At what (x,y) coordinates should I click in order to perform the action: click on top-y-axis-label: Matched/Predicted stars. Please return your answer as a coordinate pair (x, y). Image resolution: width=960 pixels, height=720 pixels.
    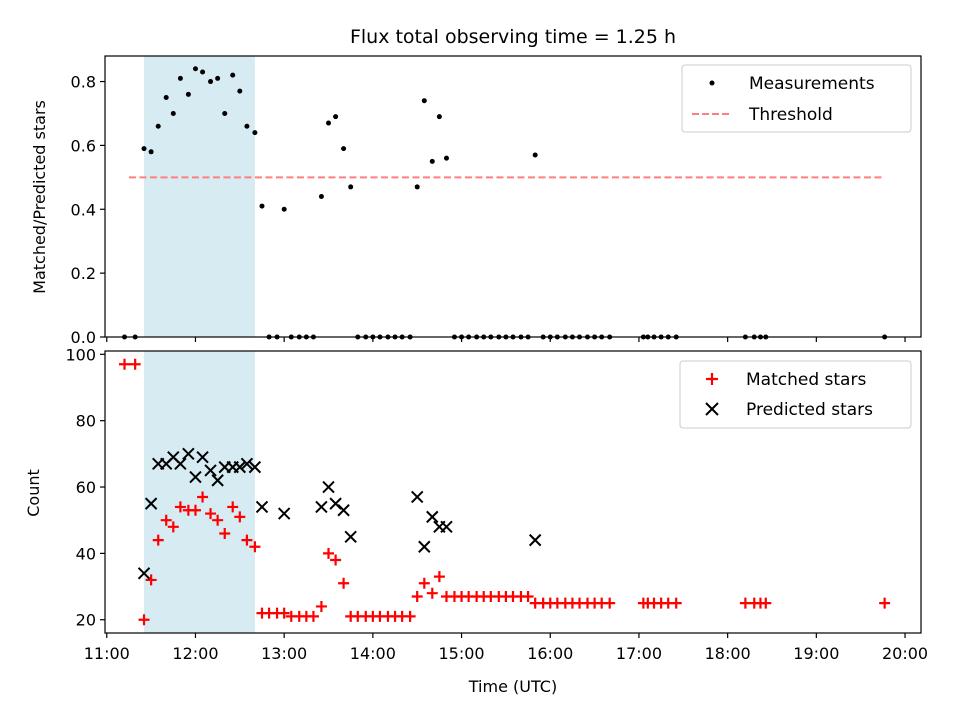
    Looking at the image, I should click on (39, 197).